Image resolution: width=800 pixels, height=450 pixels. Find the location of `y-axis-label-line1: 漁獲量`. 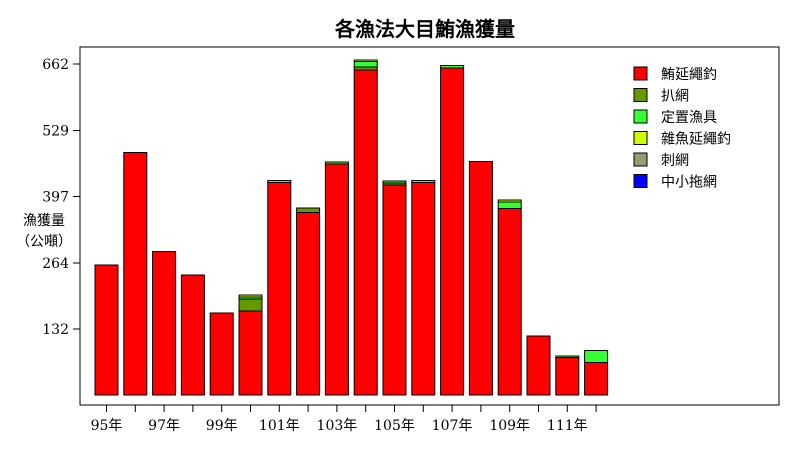

y-axis-label-line1: 漁獲量 is located at coordinates (44, 221).